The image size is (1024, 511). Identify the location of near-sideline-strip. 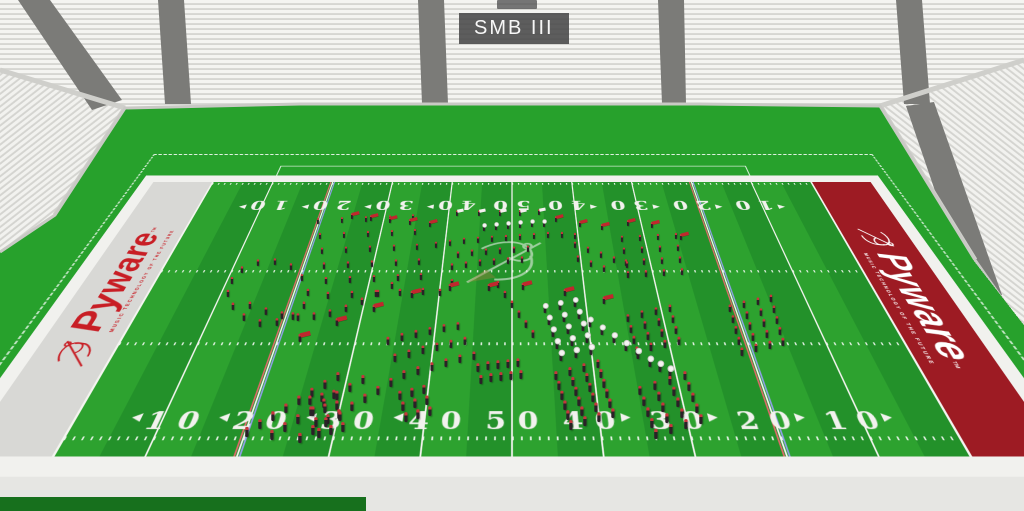
(512, 466).